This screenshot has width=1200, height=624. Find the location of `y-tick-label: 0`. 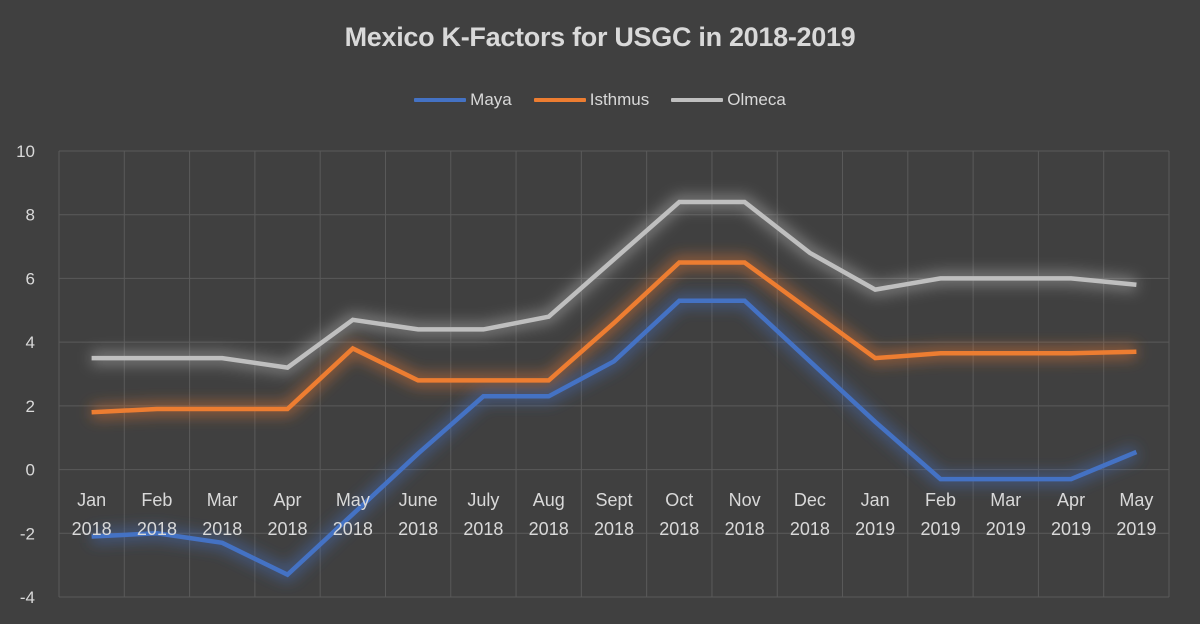

y-tick-label: 0 is located at coordinates (30, 470).